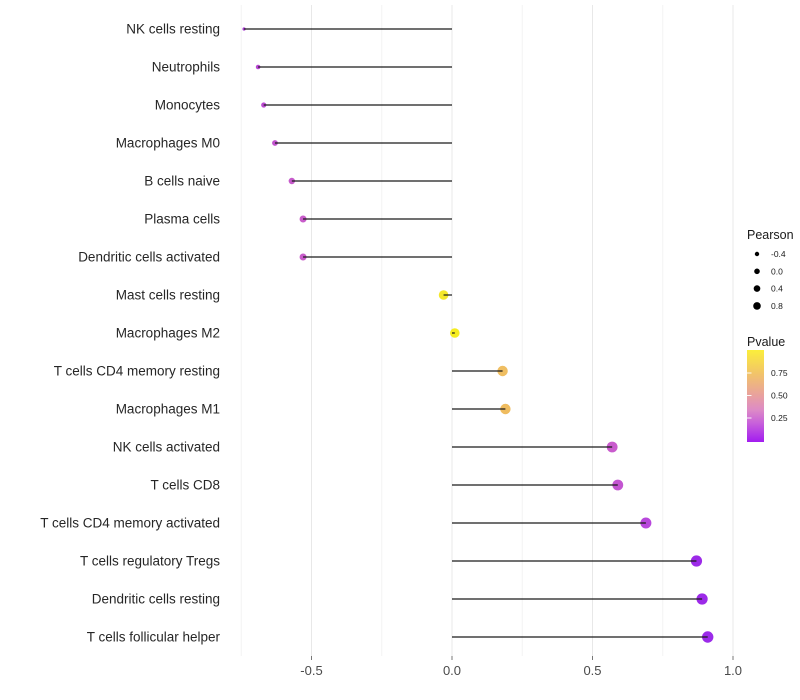  Describe the element at coordinates (182, 219) in the screenshot. I see `category-label: Plasma cells` at that location.